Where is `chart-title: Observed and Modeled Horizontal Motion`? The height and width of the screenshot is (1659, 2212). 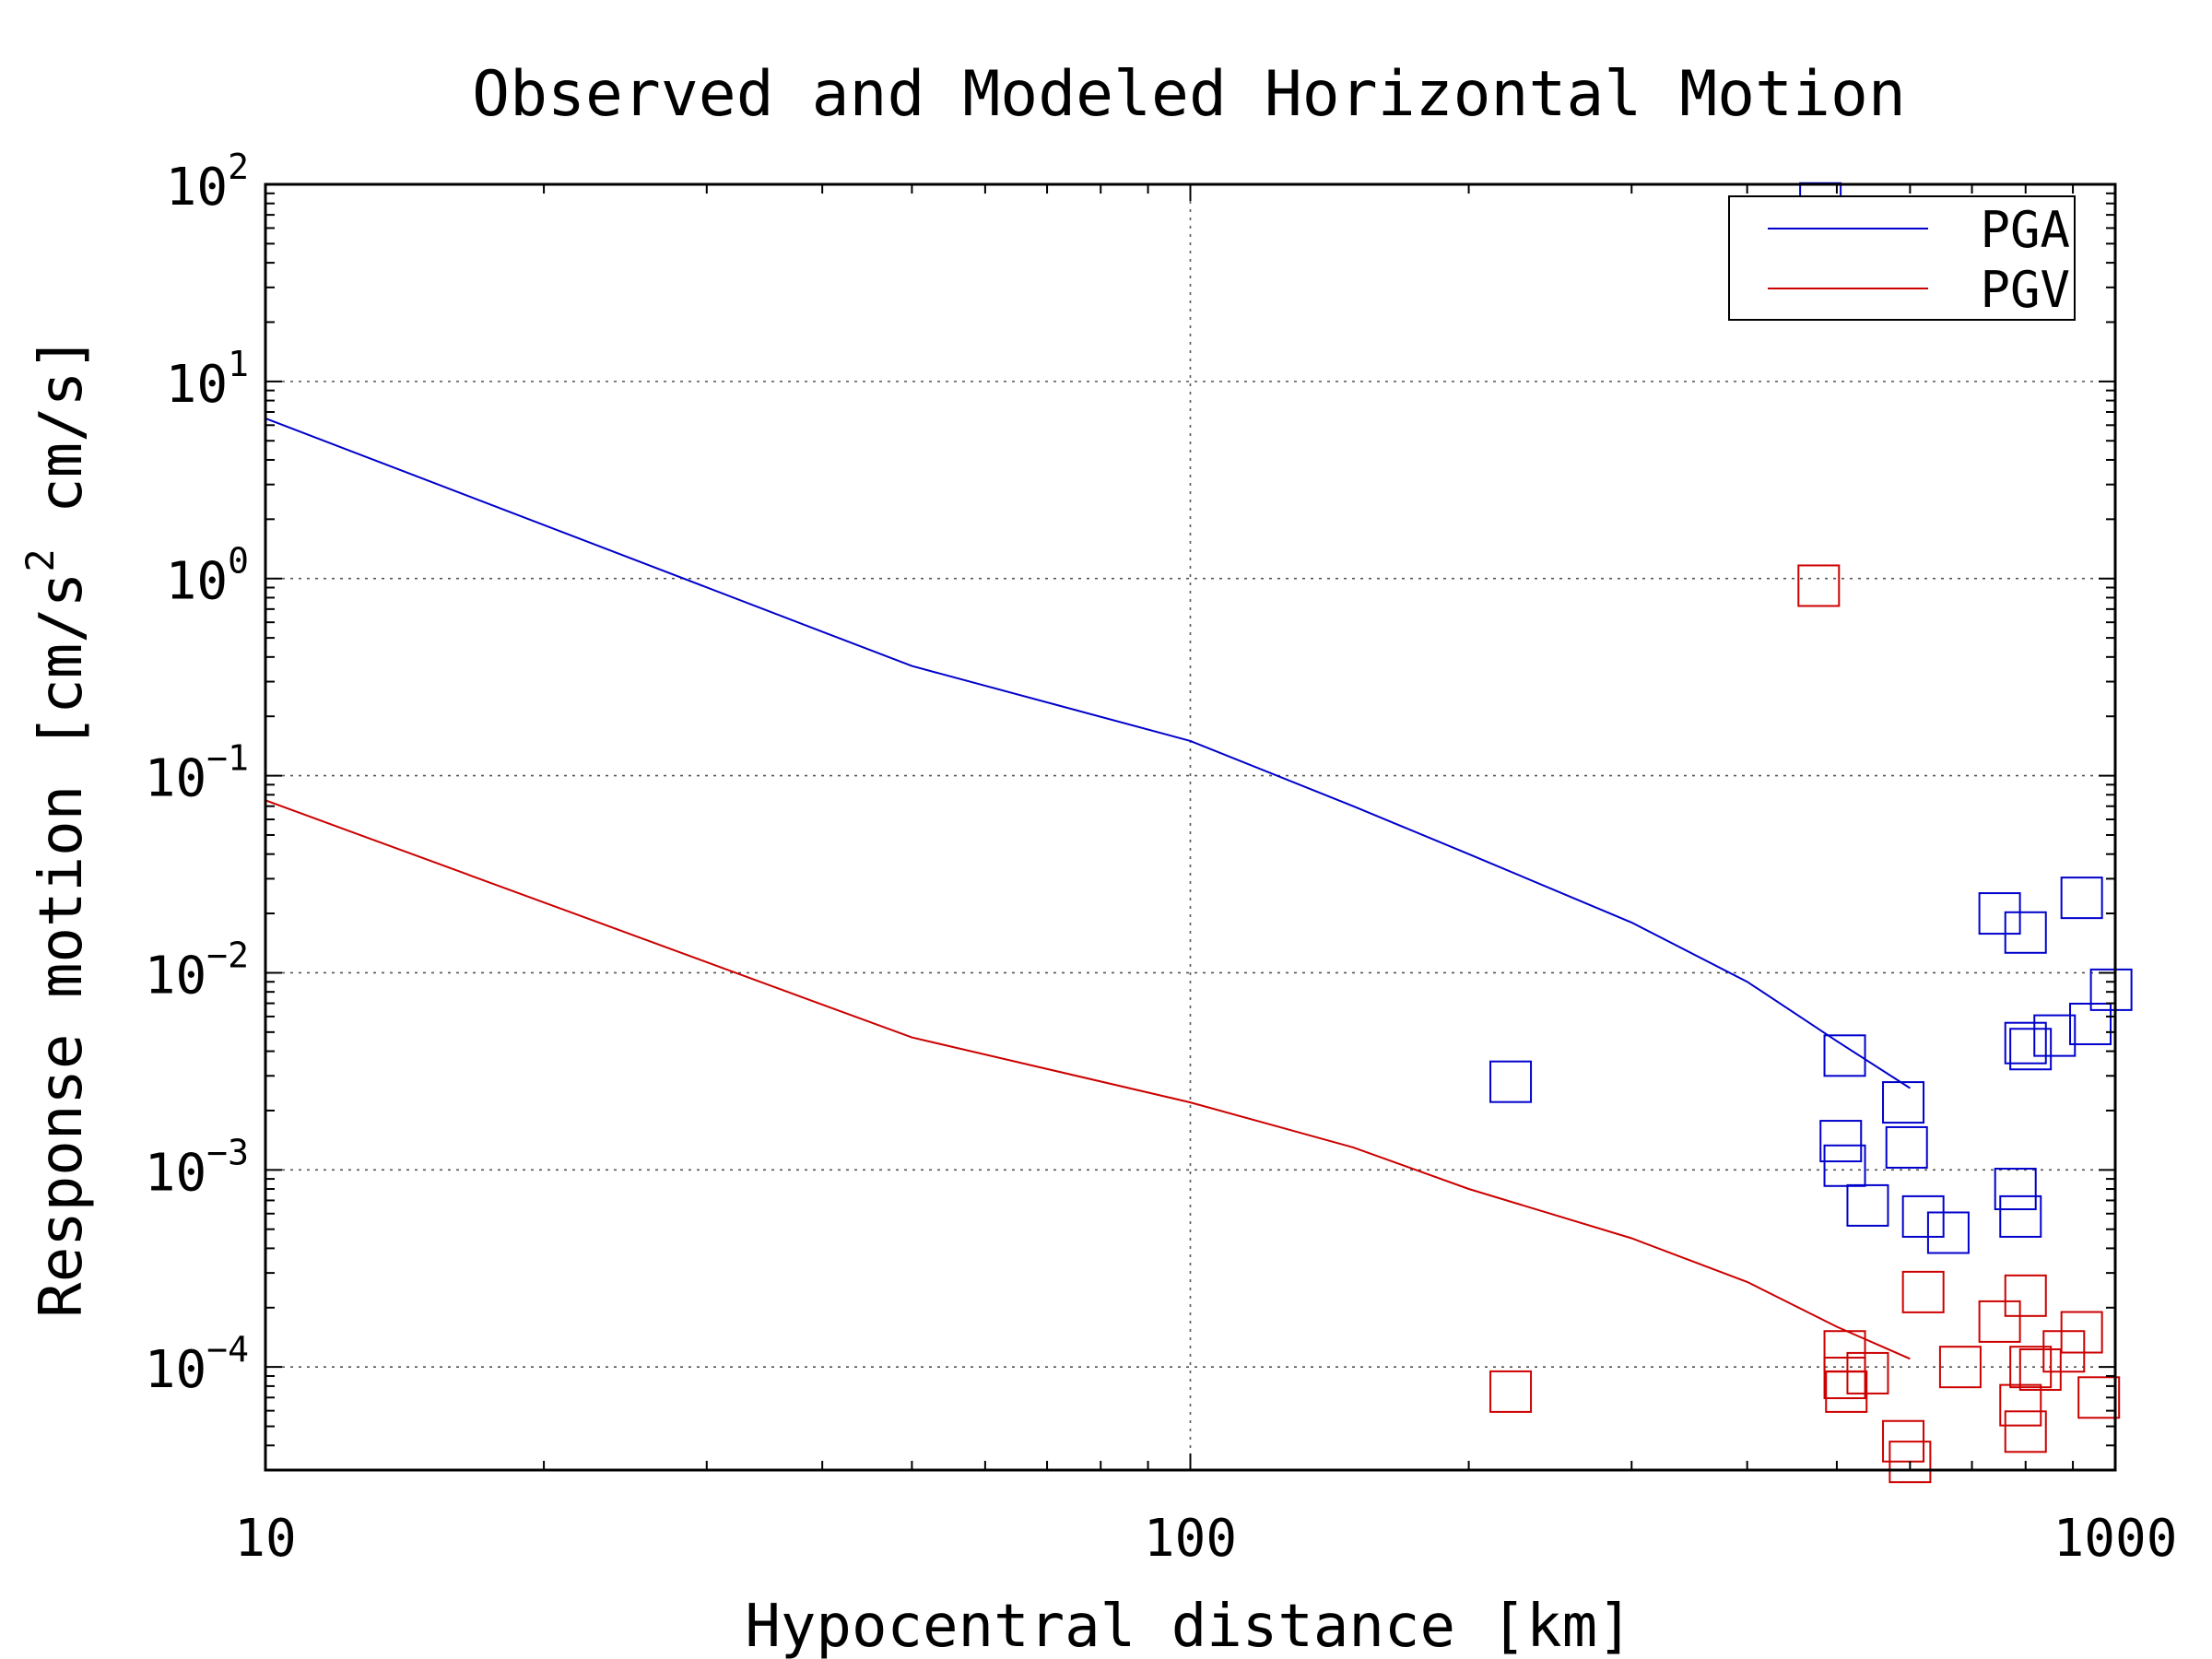 chart-title: Observed and Modeled Horizontal Motion is located at coordinates (1189, 94).